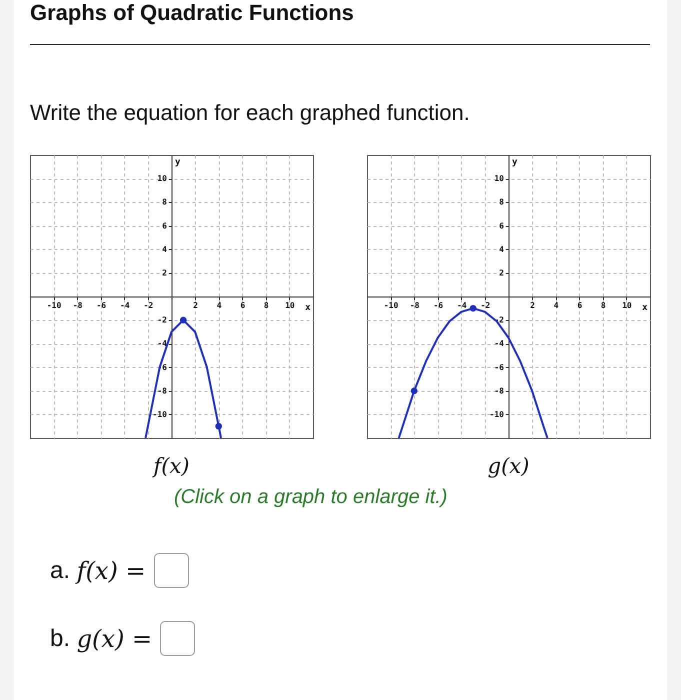  I want to click on text: b. g(x) =, so click(101, 638).